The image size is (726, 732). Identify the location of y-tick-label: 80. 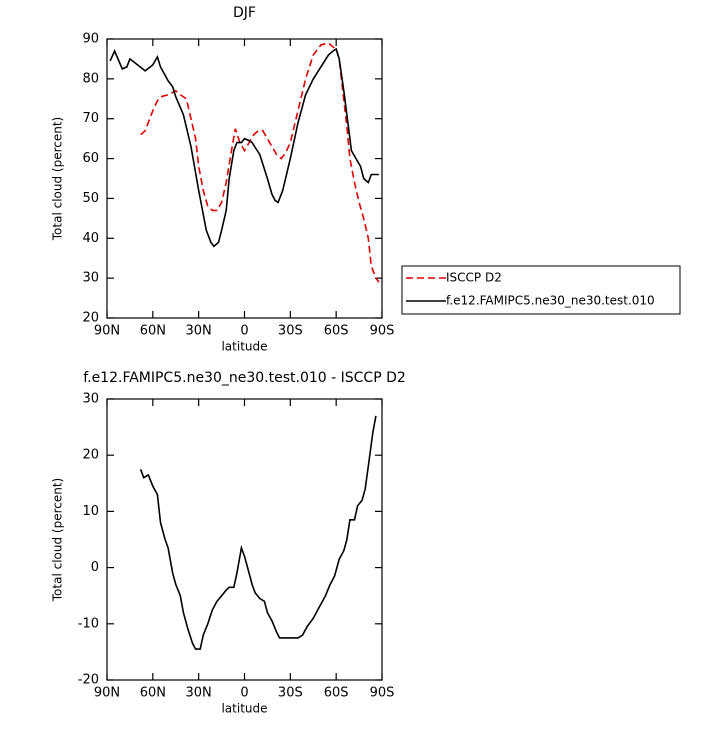
(90, 78).